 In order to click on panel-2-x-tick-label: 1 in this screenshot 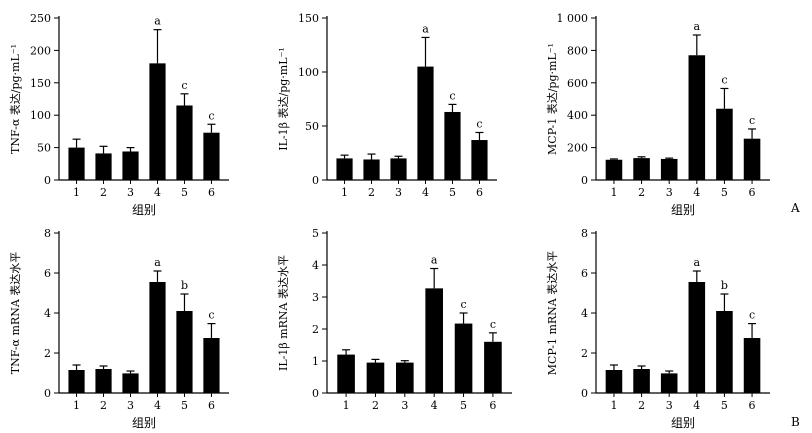, I will do `click(344, 192)`.